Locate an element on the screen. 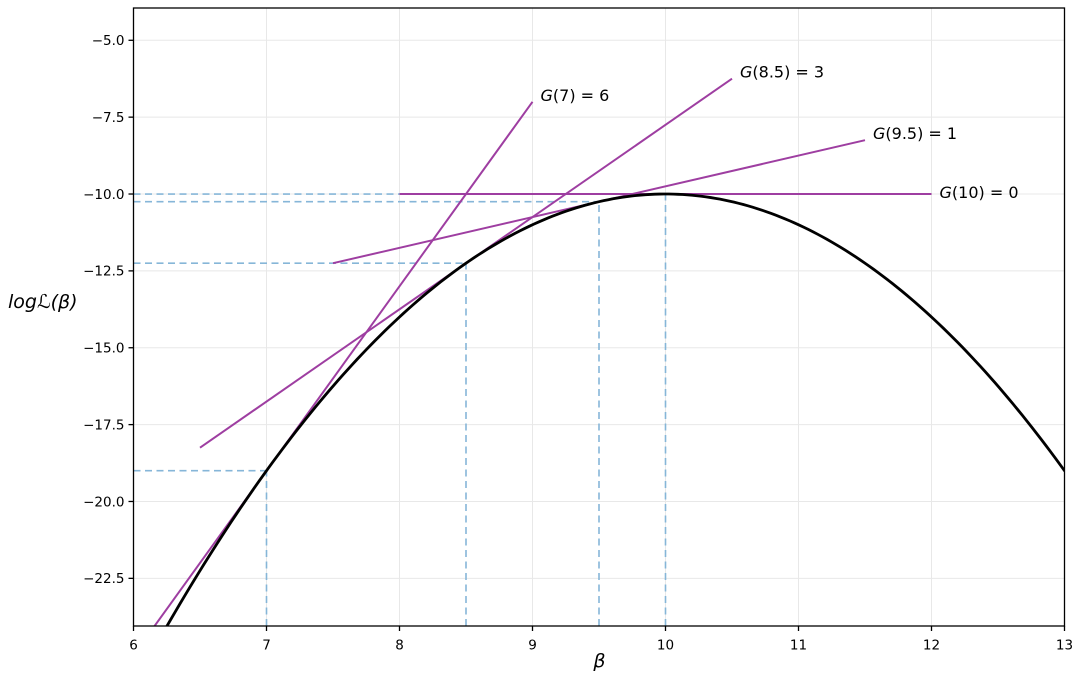 The height and width of the screenshot is (689, 1082). y-axis-label: logℒ(β) is located at coordinates (43, 302).